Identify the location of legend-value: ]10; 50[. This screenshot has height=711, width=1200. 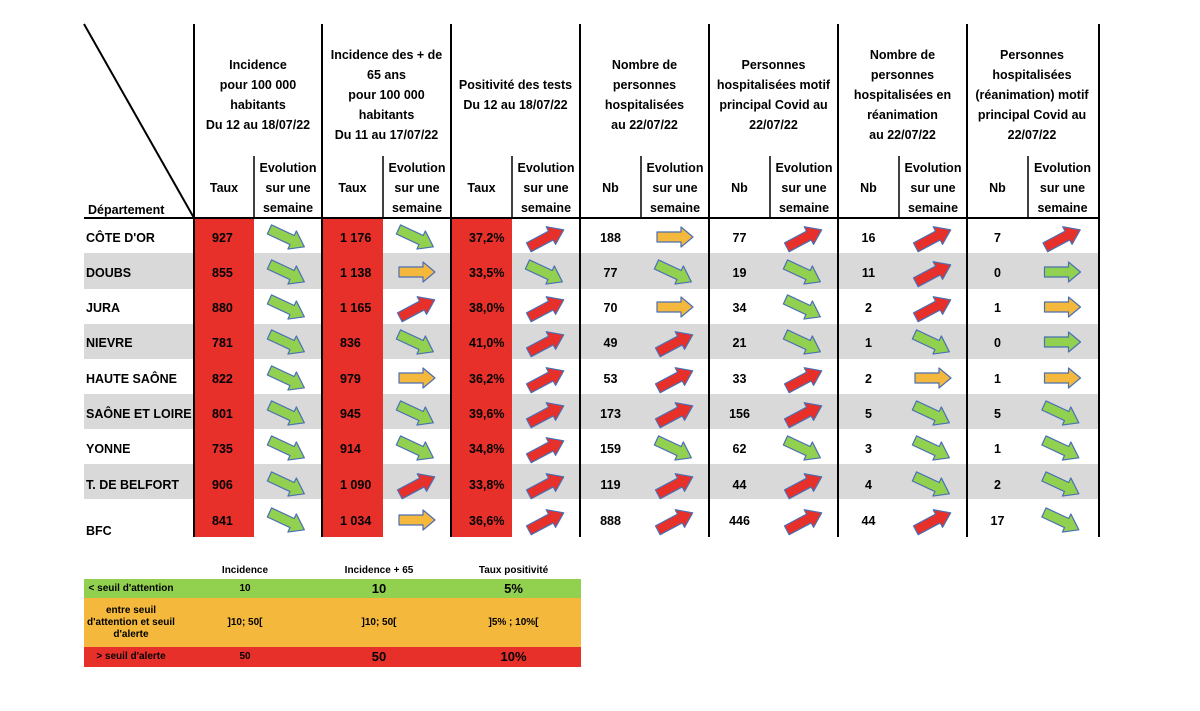
(379, 622).